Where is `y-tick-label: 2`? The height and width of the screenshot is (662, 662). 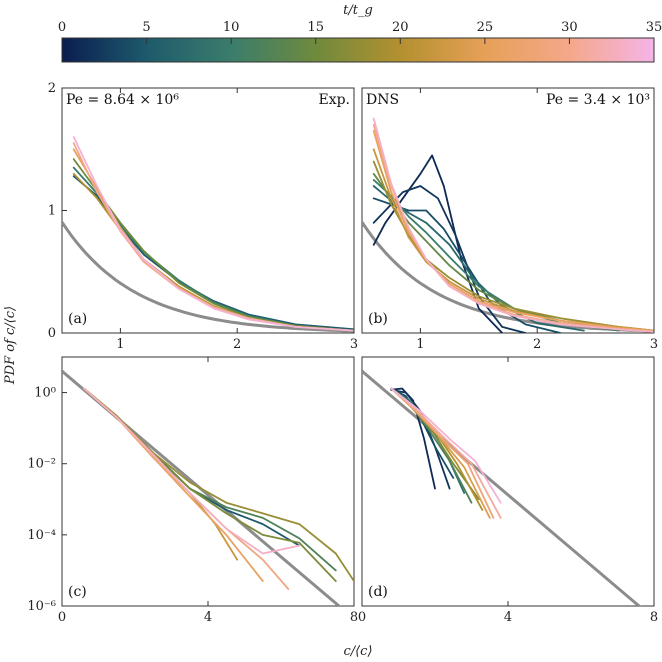 y-tick-label: 2 is located at coordinates (52, 88).